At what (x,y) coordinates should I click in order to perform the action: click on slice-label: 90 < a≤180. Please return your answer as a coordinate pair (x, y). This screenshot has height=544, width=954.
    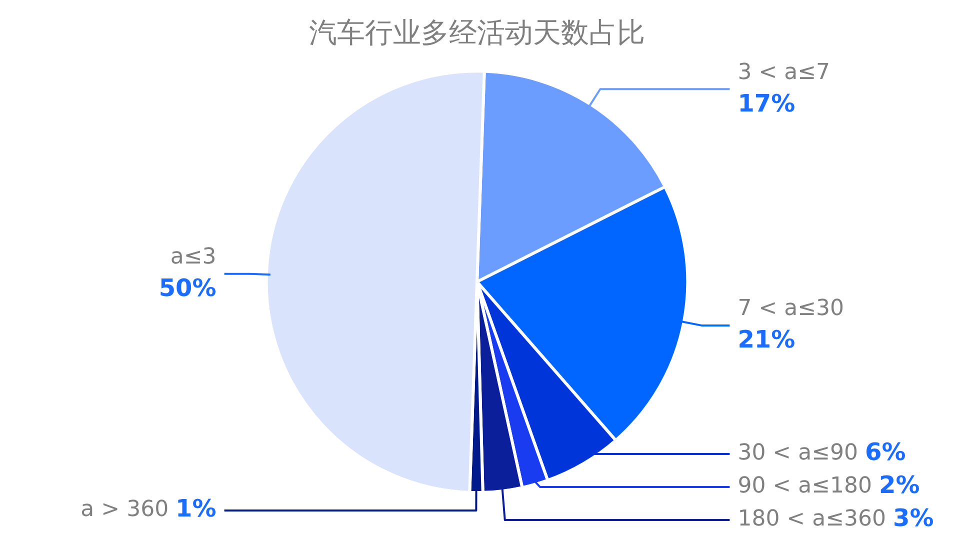
    Looking at the image, I should click on (805, 486).